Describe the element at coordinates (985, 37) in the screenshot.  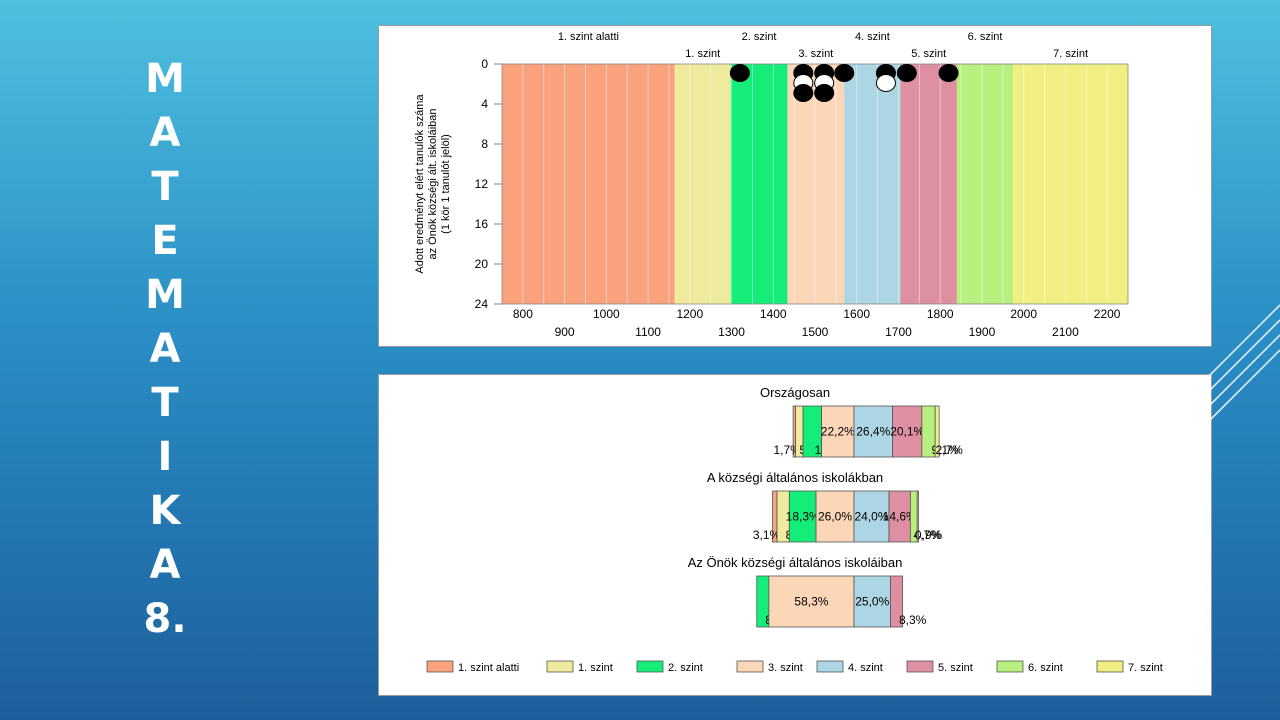
I see `band-label: 6. szint` at that location.